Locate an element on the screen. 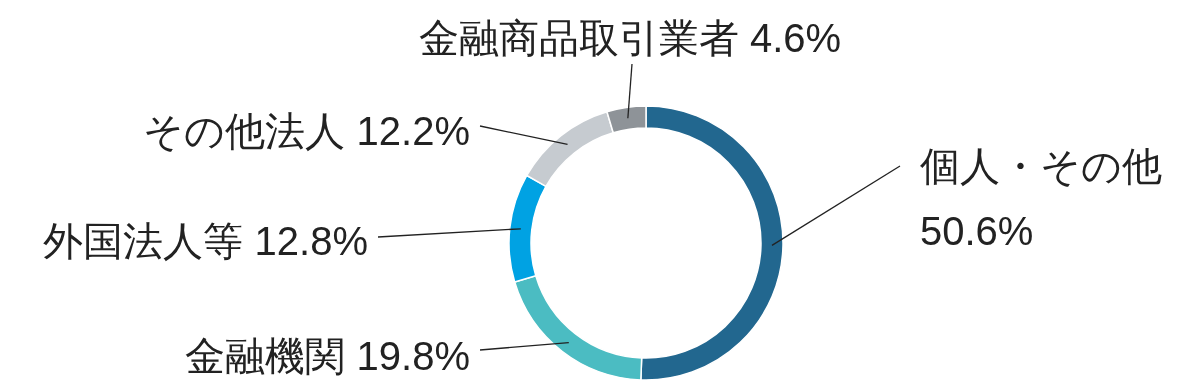  slice-label: 金融機関 19.8% is located at coordinates (327, 356).